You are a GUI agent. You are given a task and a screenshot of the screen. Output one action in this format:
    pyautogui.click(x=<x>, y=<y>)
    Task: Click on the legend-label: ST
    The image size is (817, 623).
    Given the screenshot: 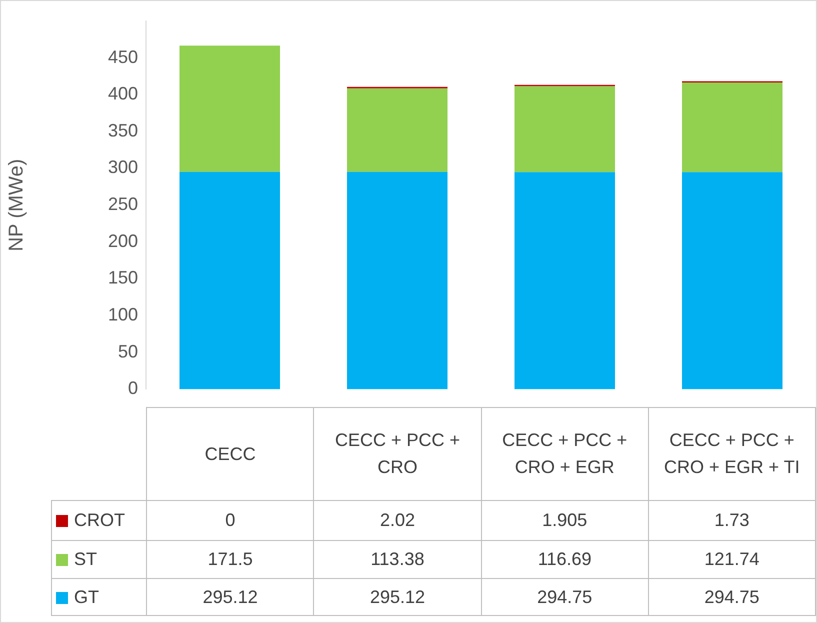 What is the action you would take?
    pyautogui.click(x=99, y=559)
    